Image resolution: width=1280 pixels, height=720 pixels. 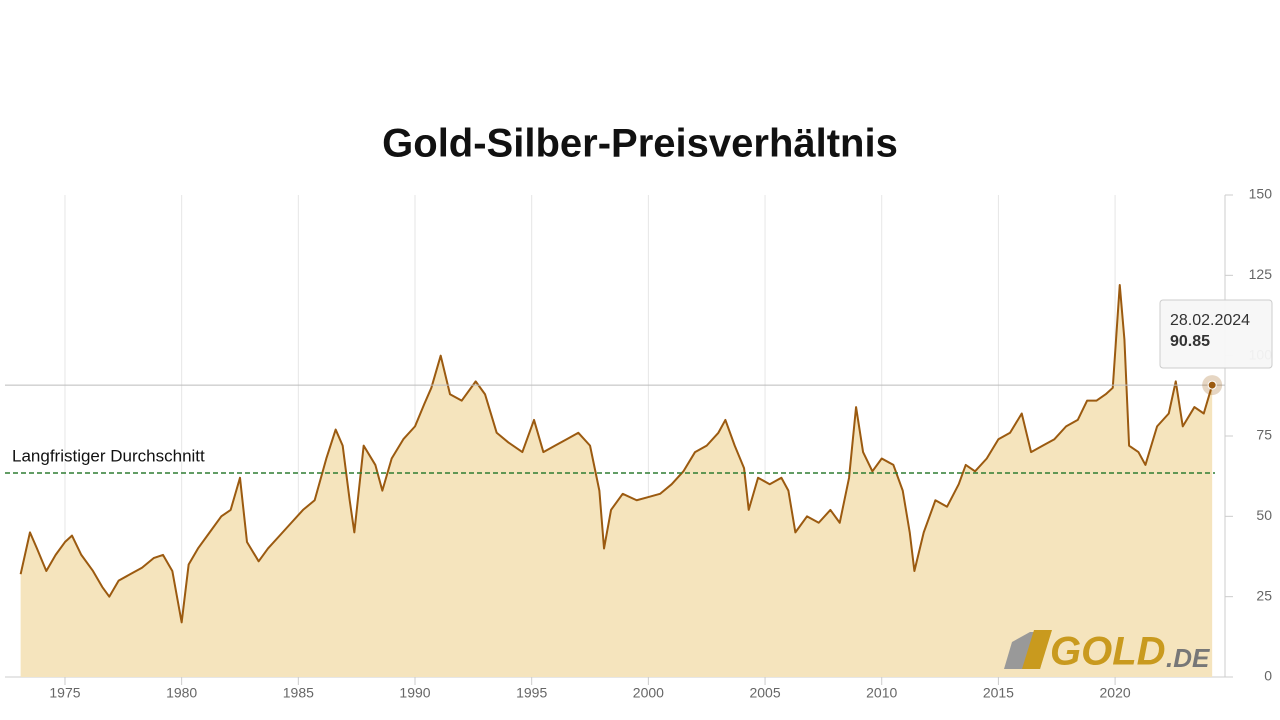 What do you see at coordinates (1212, 385) in the screenshot?
I see `hover-point` at bounding box center [1212, 385].